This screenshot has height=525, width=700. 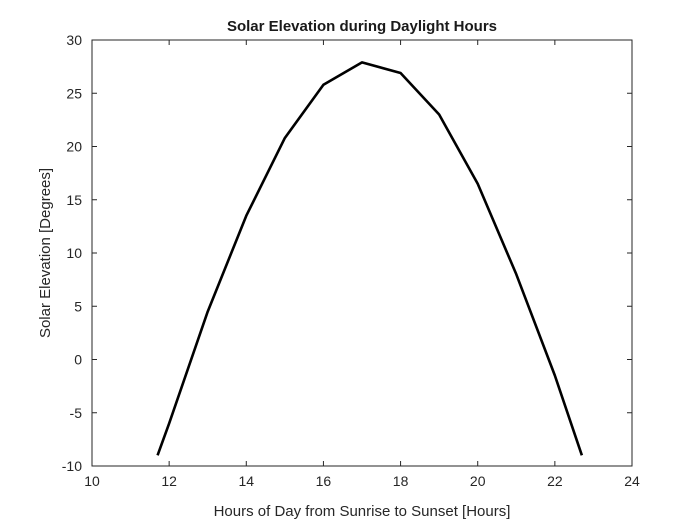 What do you see at coordinates (362, 26) in the screenshot?
I see `chart-title: Solar Elevation during Daylight Hours` at bounding box center [362, 26].